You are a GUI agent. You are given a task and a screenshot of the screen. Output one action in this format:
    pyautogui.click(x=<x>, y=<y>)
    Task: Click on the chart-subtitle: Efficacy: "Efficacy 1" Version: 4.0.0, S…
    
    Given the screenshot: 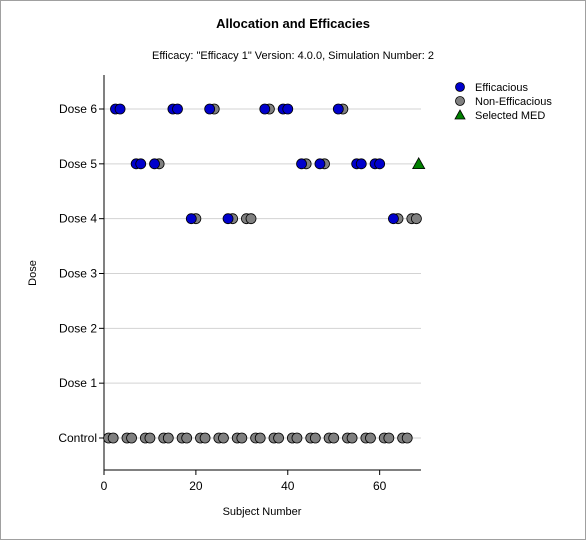 What is the action you would take?
    pyautogui.click(x=293, y=56)
    